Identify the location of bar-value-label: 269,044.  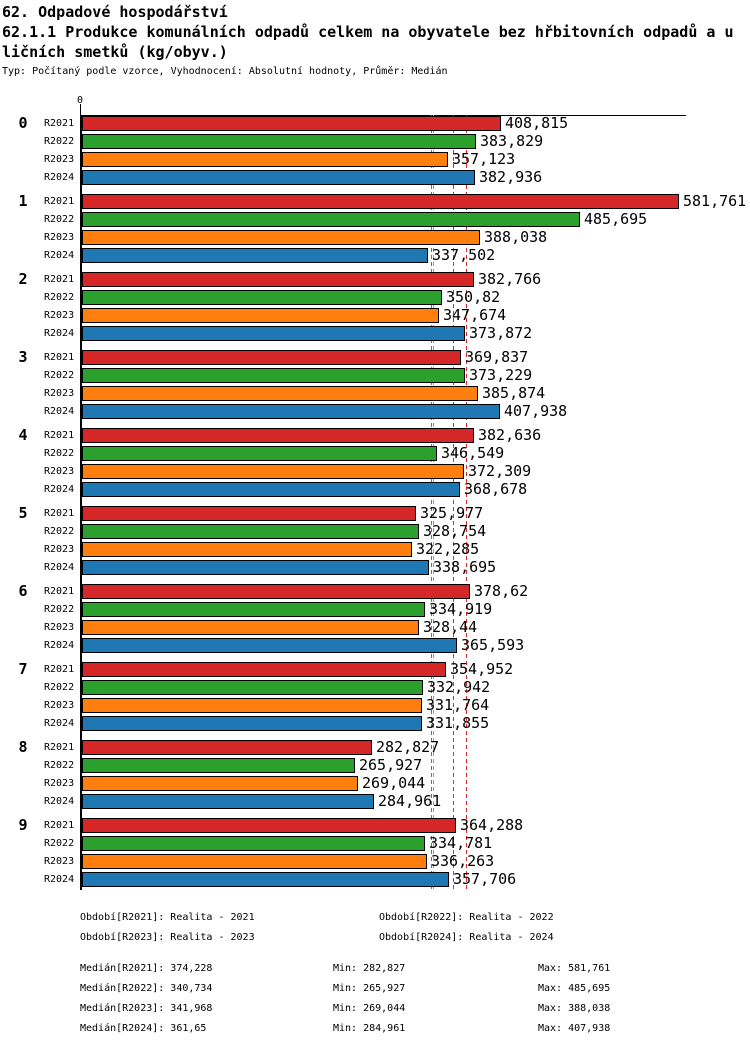
(394, 783).